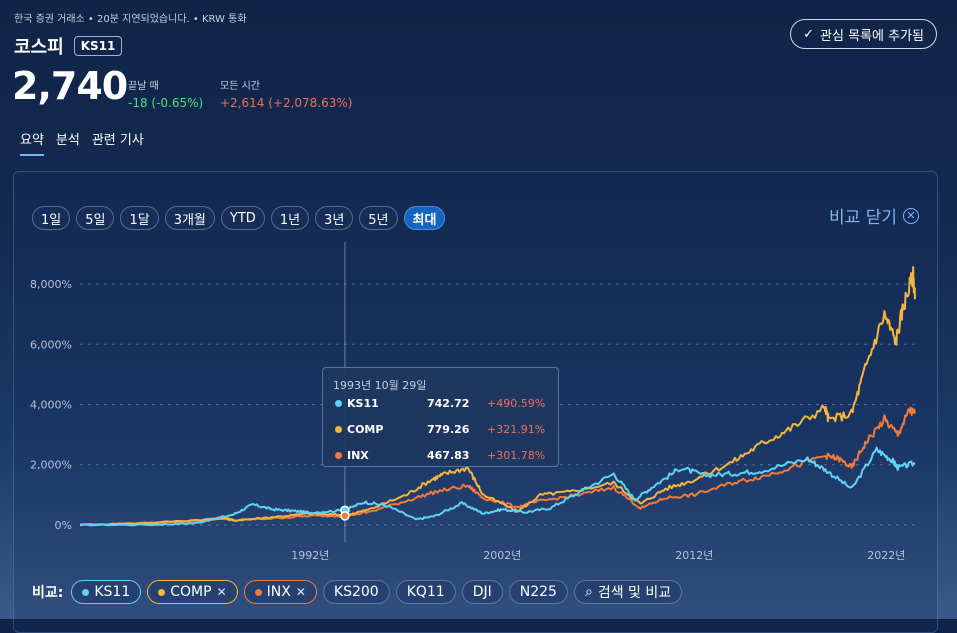  What do you see at coordinates (363, 403) in the screenshot?
I see `tooltip-series-name: KS11` at bounding box center [363, 403].